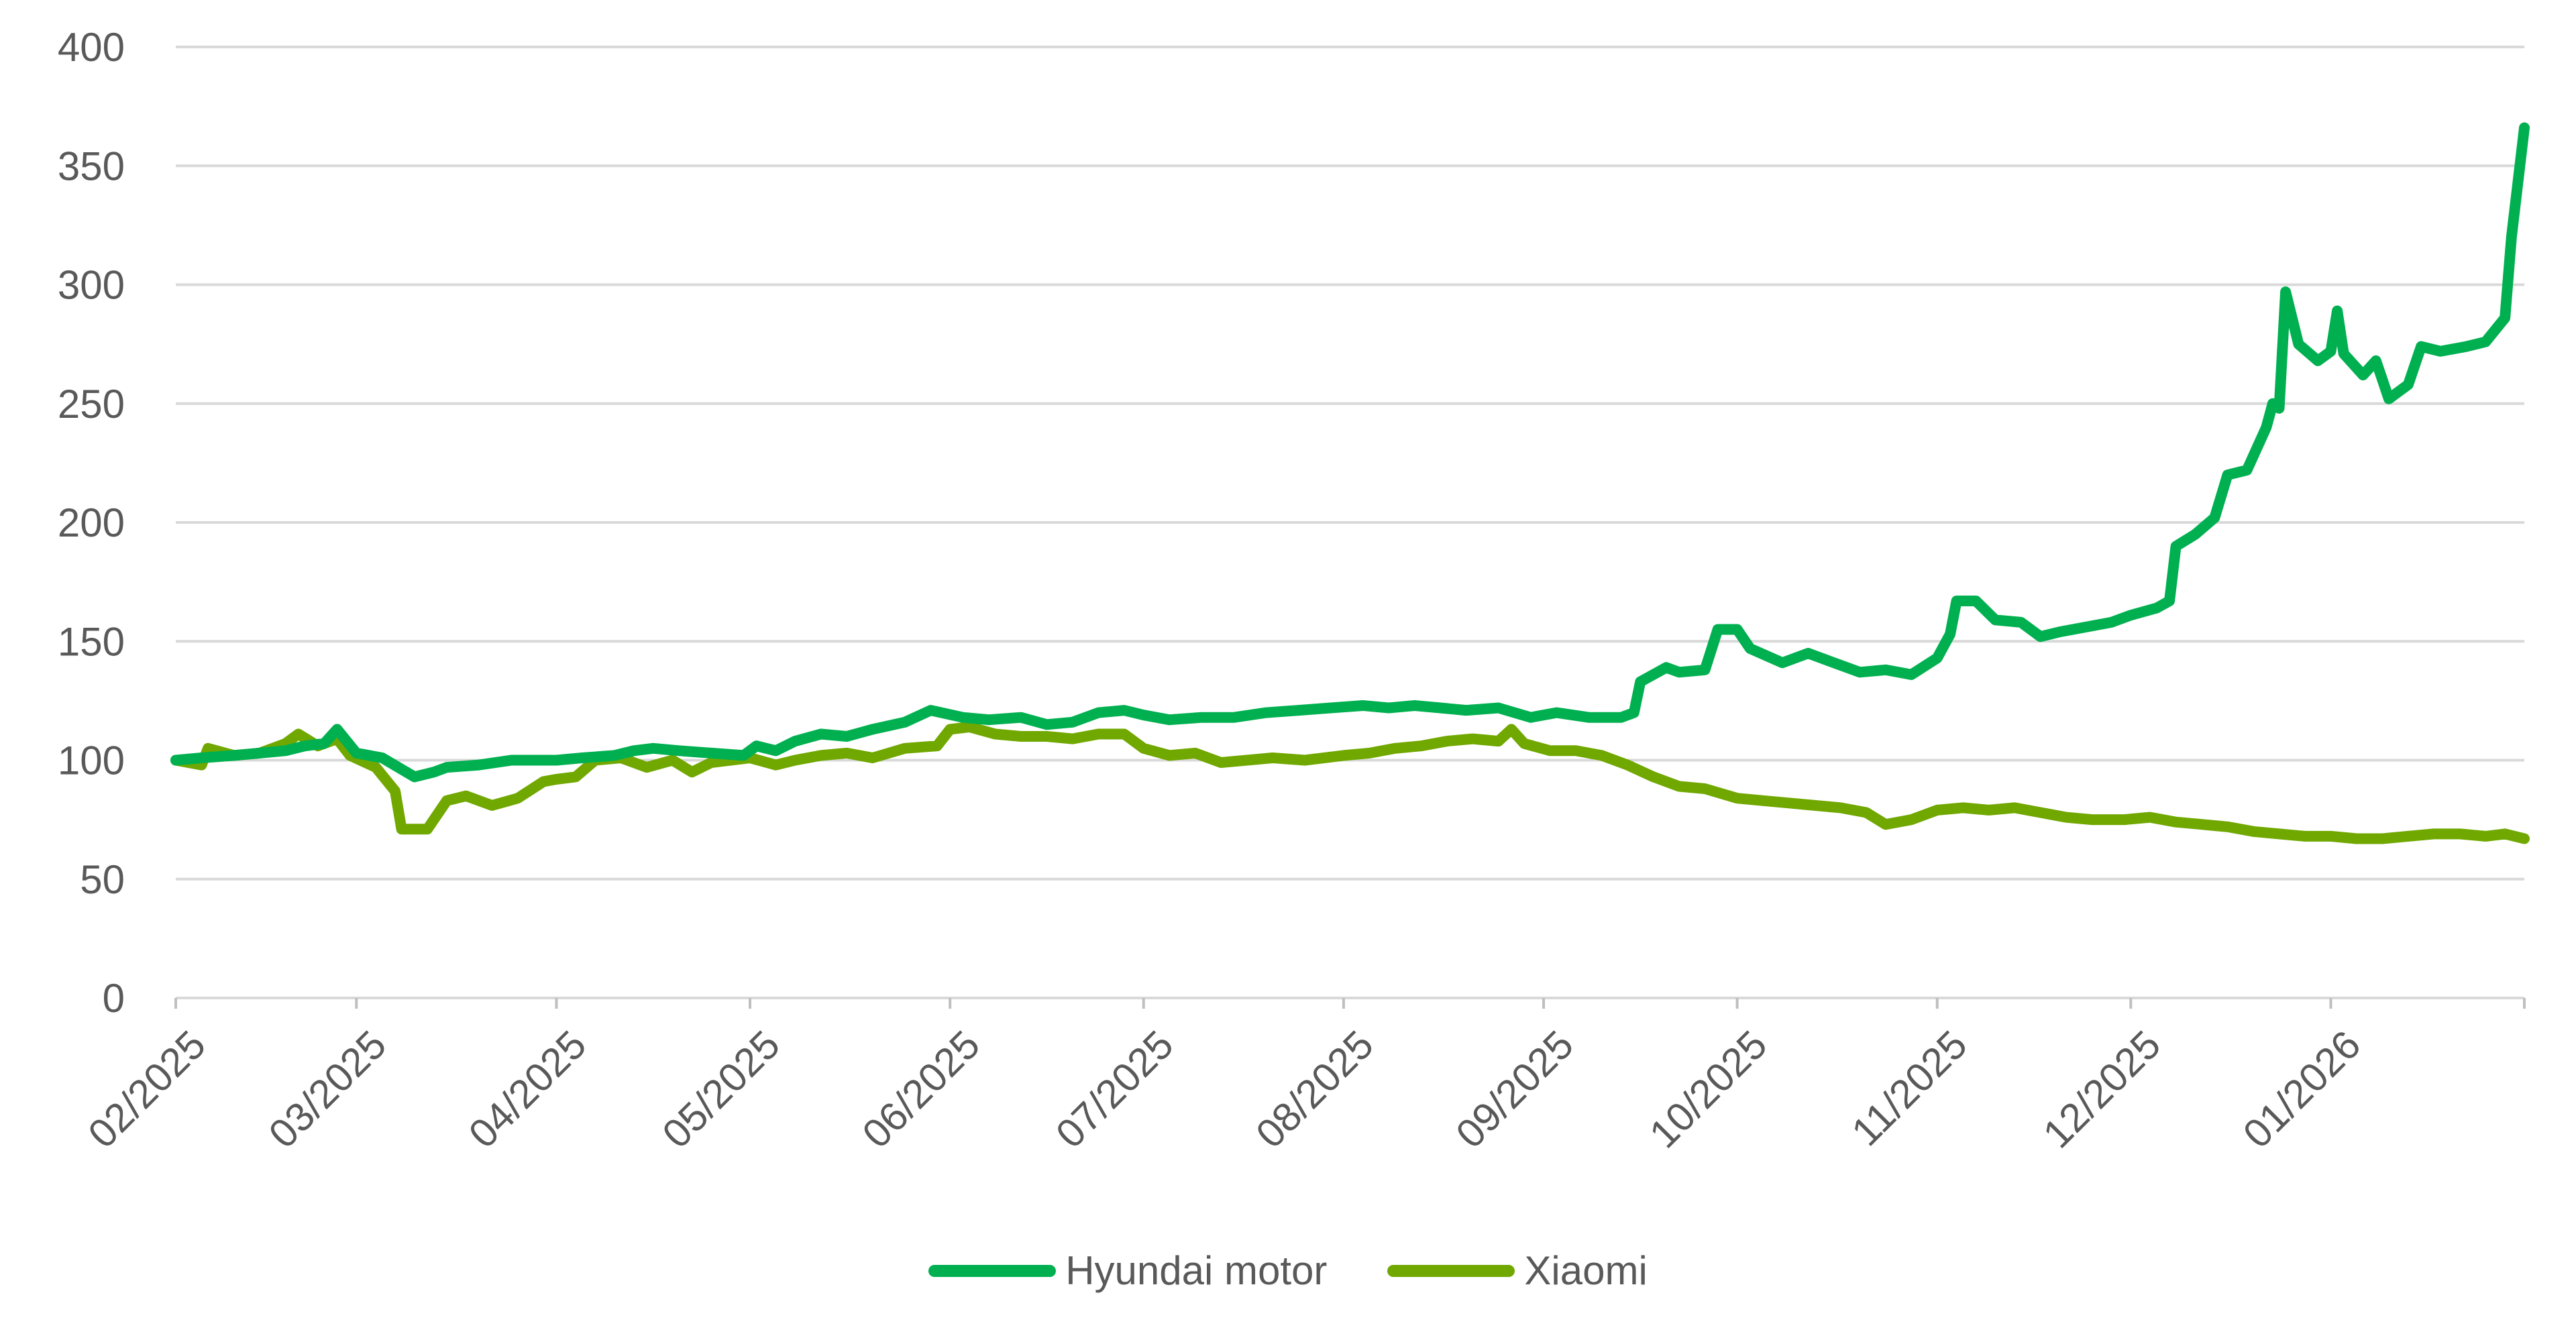  I want to click on x-tick-label-01-2026: 01/2026, so click(2302, 1089).